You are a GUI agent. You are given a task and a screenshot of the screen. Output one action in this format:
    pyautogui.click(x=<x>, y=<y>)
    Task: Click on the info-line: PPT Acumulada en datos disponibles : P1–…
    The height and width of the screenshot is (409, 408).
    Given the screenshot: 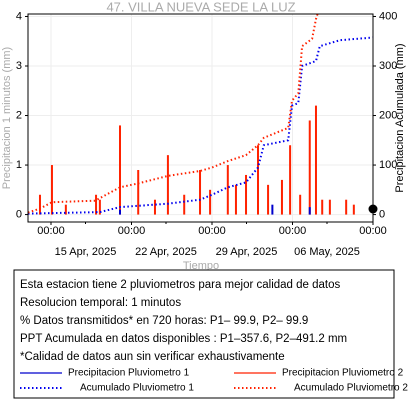 What is the action you would take?
    pyautogui.click(x=183, y=339)
    